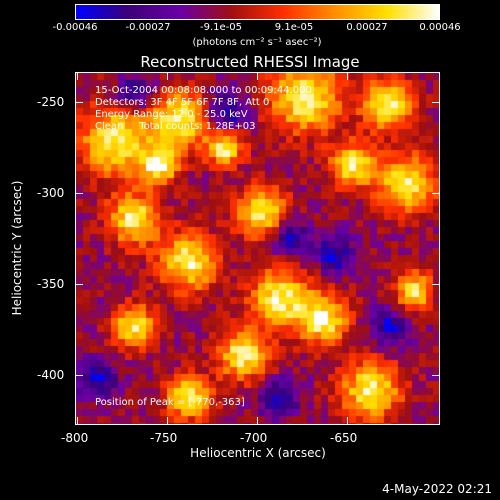 The width and height of the screenshot is (500, 500). What do you see at coordinates (257, 12) in the screenshot?
I see `colorbar` at bounding box center [257, 12].